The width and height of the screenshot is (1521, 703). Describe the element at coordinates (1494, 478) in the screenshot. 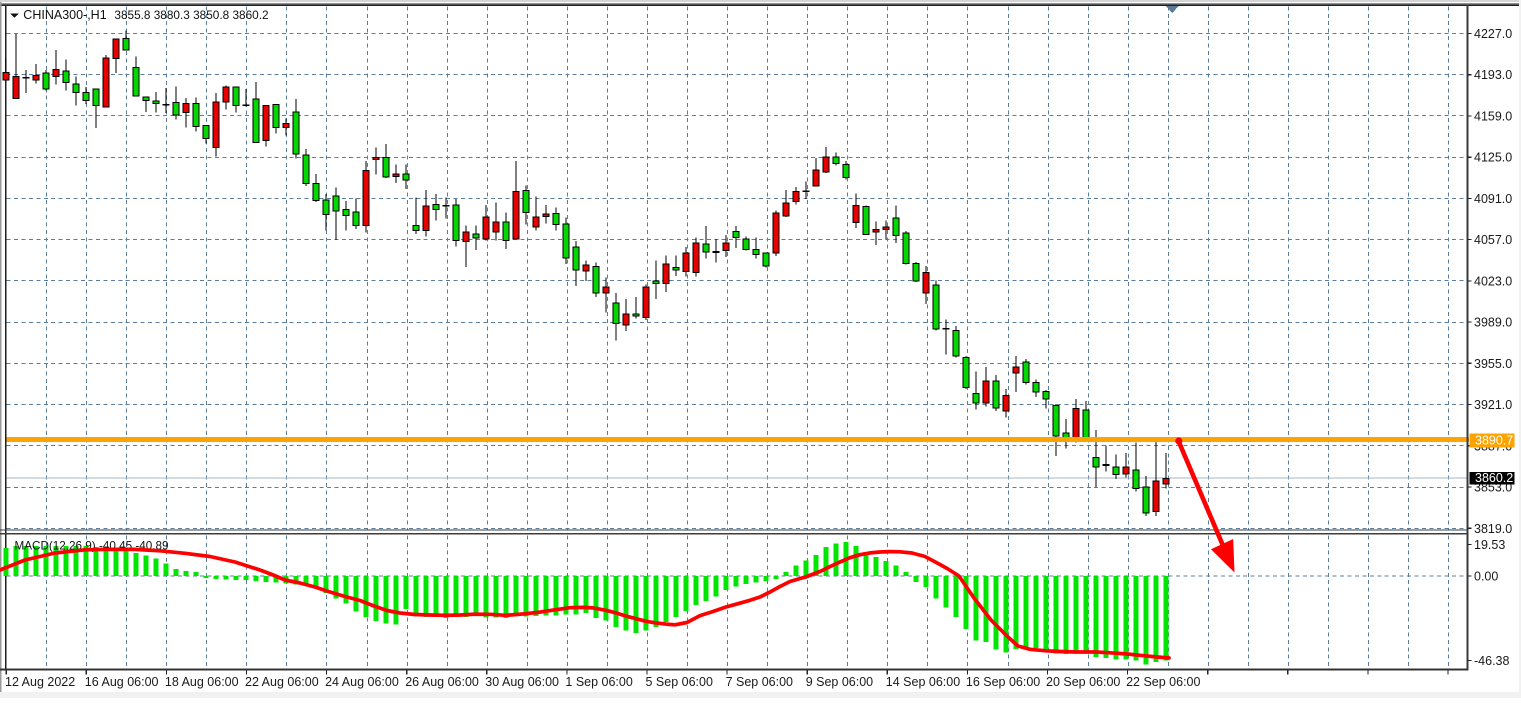

I see `svg-text: 3860.2` at that location.